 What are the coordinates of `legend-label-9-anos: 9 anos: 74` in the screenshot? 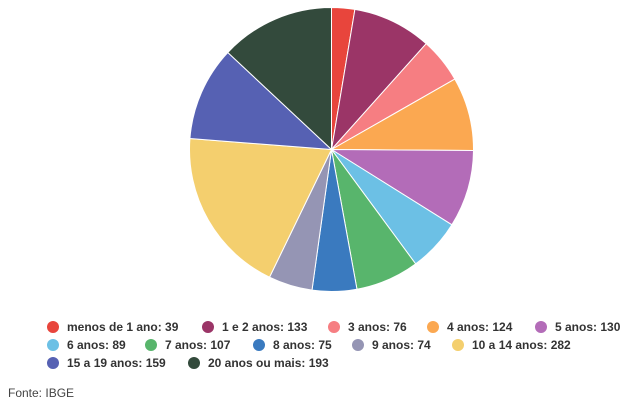 It's located at (401, 345).